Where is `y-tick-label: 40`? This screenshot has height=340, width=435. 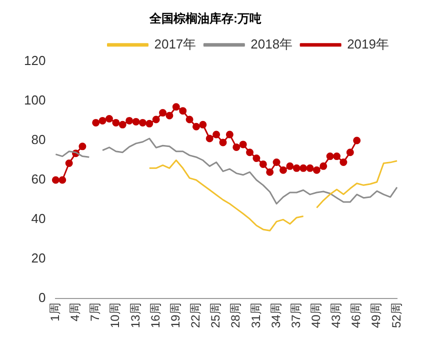 y-tick-label: 40 is located at coordinates (38, 218).